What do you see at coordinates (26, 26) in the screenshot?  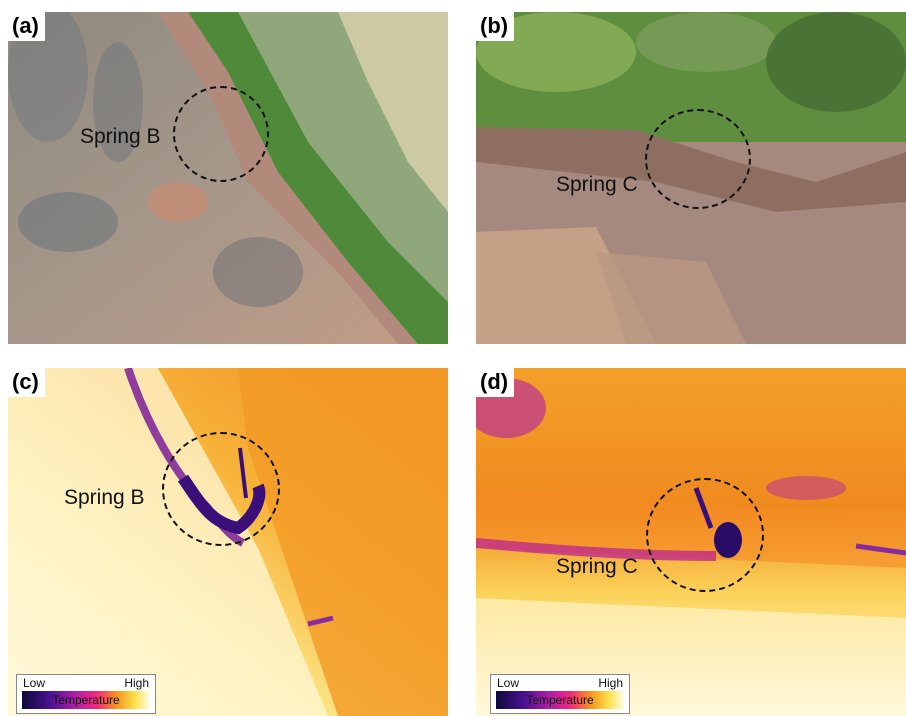 I see `panel-a-label: (a)` at bounding box center [26, 26].